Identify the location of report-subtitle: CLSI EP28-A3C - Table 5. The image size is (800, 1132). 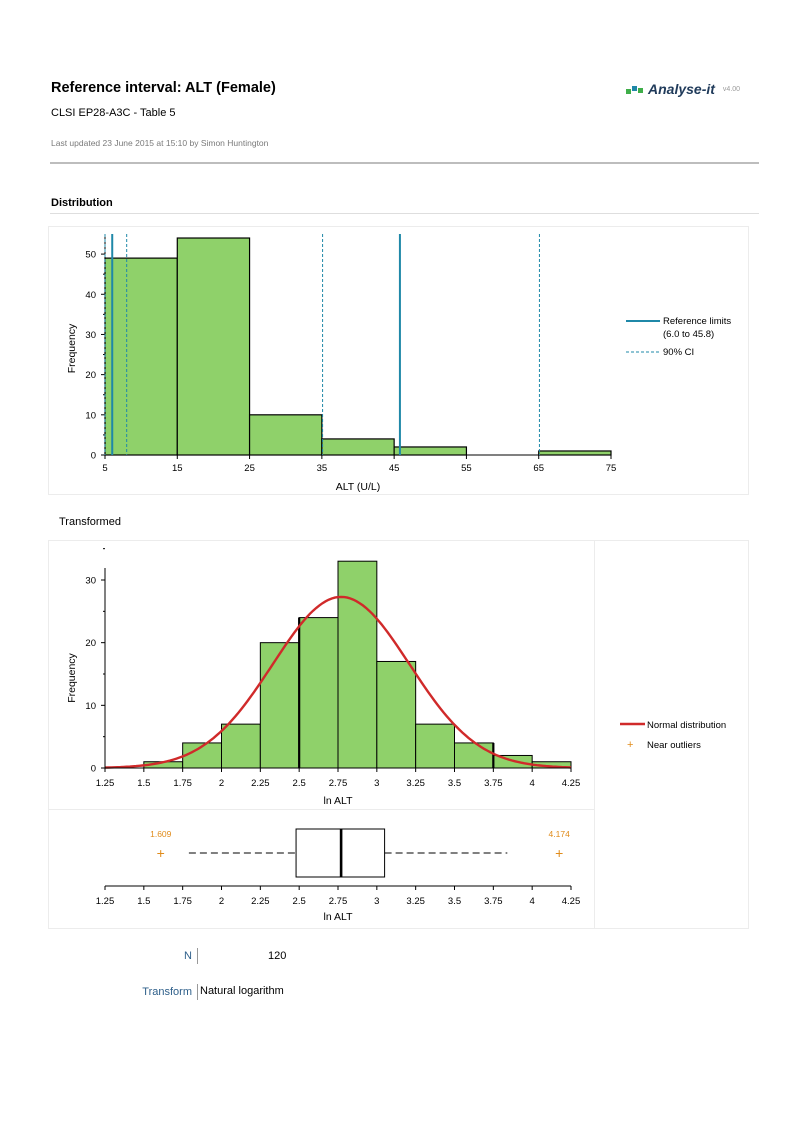
(113, 113).